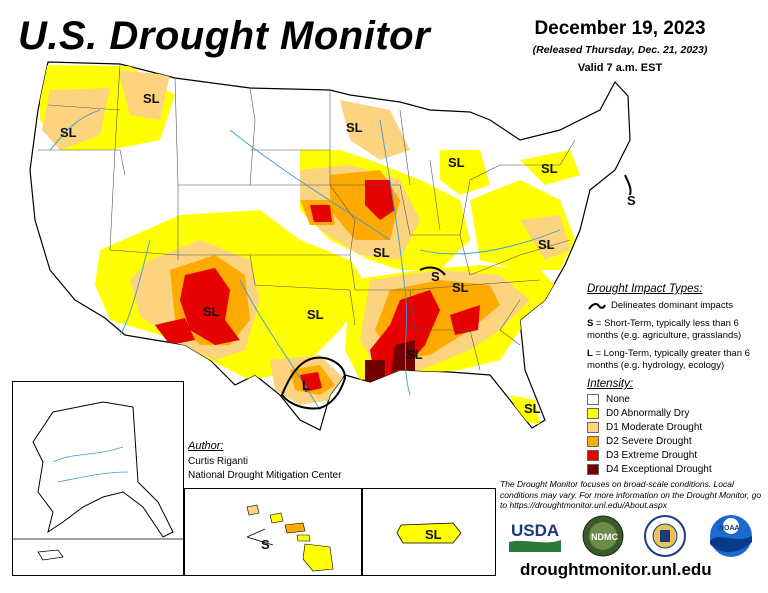 This screenshot has width=768, height=593. What do you see at coordinates (639, 441) in the screenshot?
I see `legend-d2: D2 Severe Drought` at bounding box center [639, 441].